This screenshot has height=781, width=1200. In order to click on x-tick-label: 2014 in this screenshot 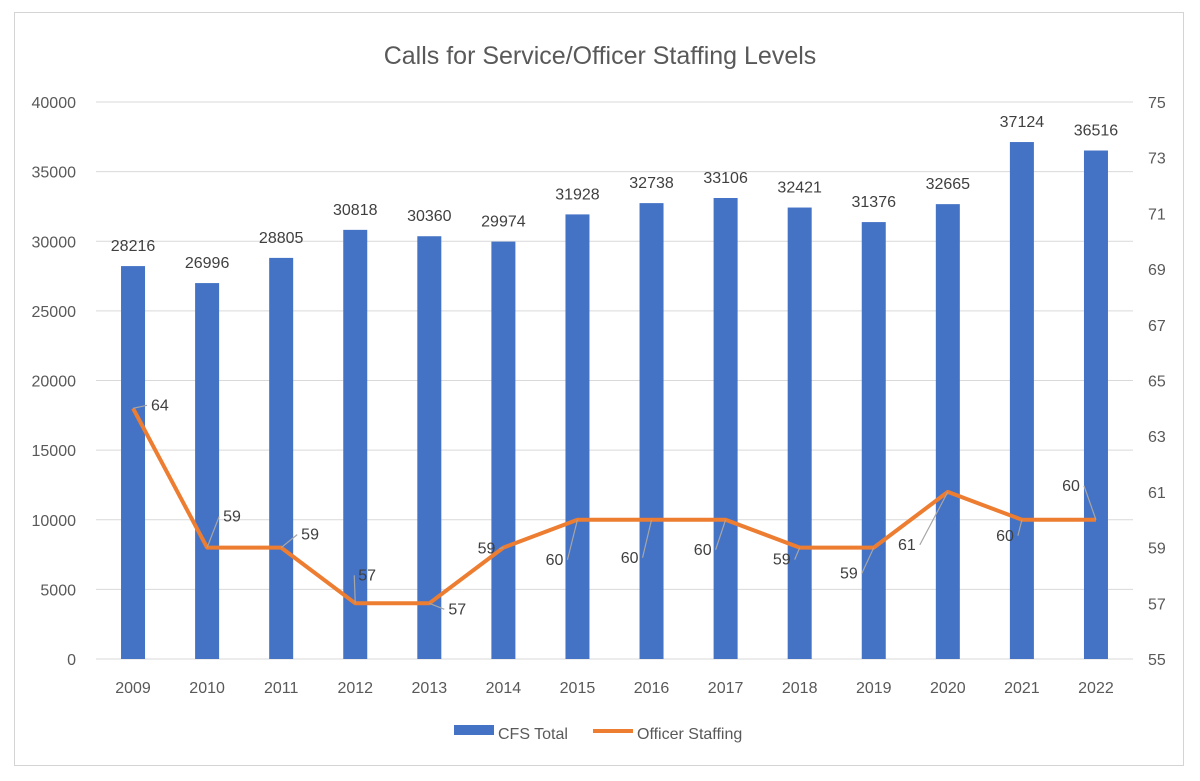, I will do `click(504, 688)`.